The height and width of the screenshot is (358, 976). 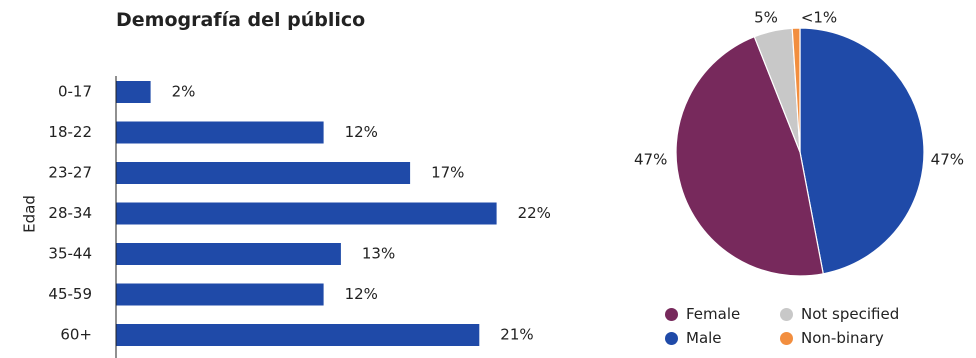 What do you see at coordinates (704, 338) in the screenshot?
I see `legend-label-male: Male` at bounding box center [704, 338].